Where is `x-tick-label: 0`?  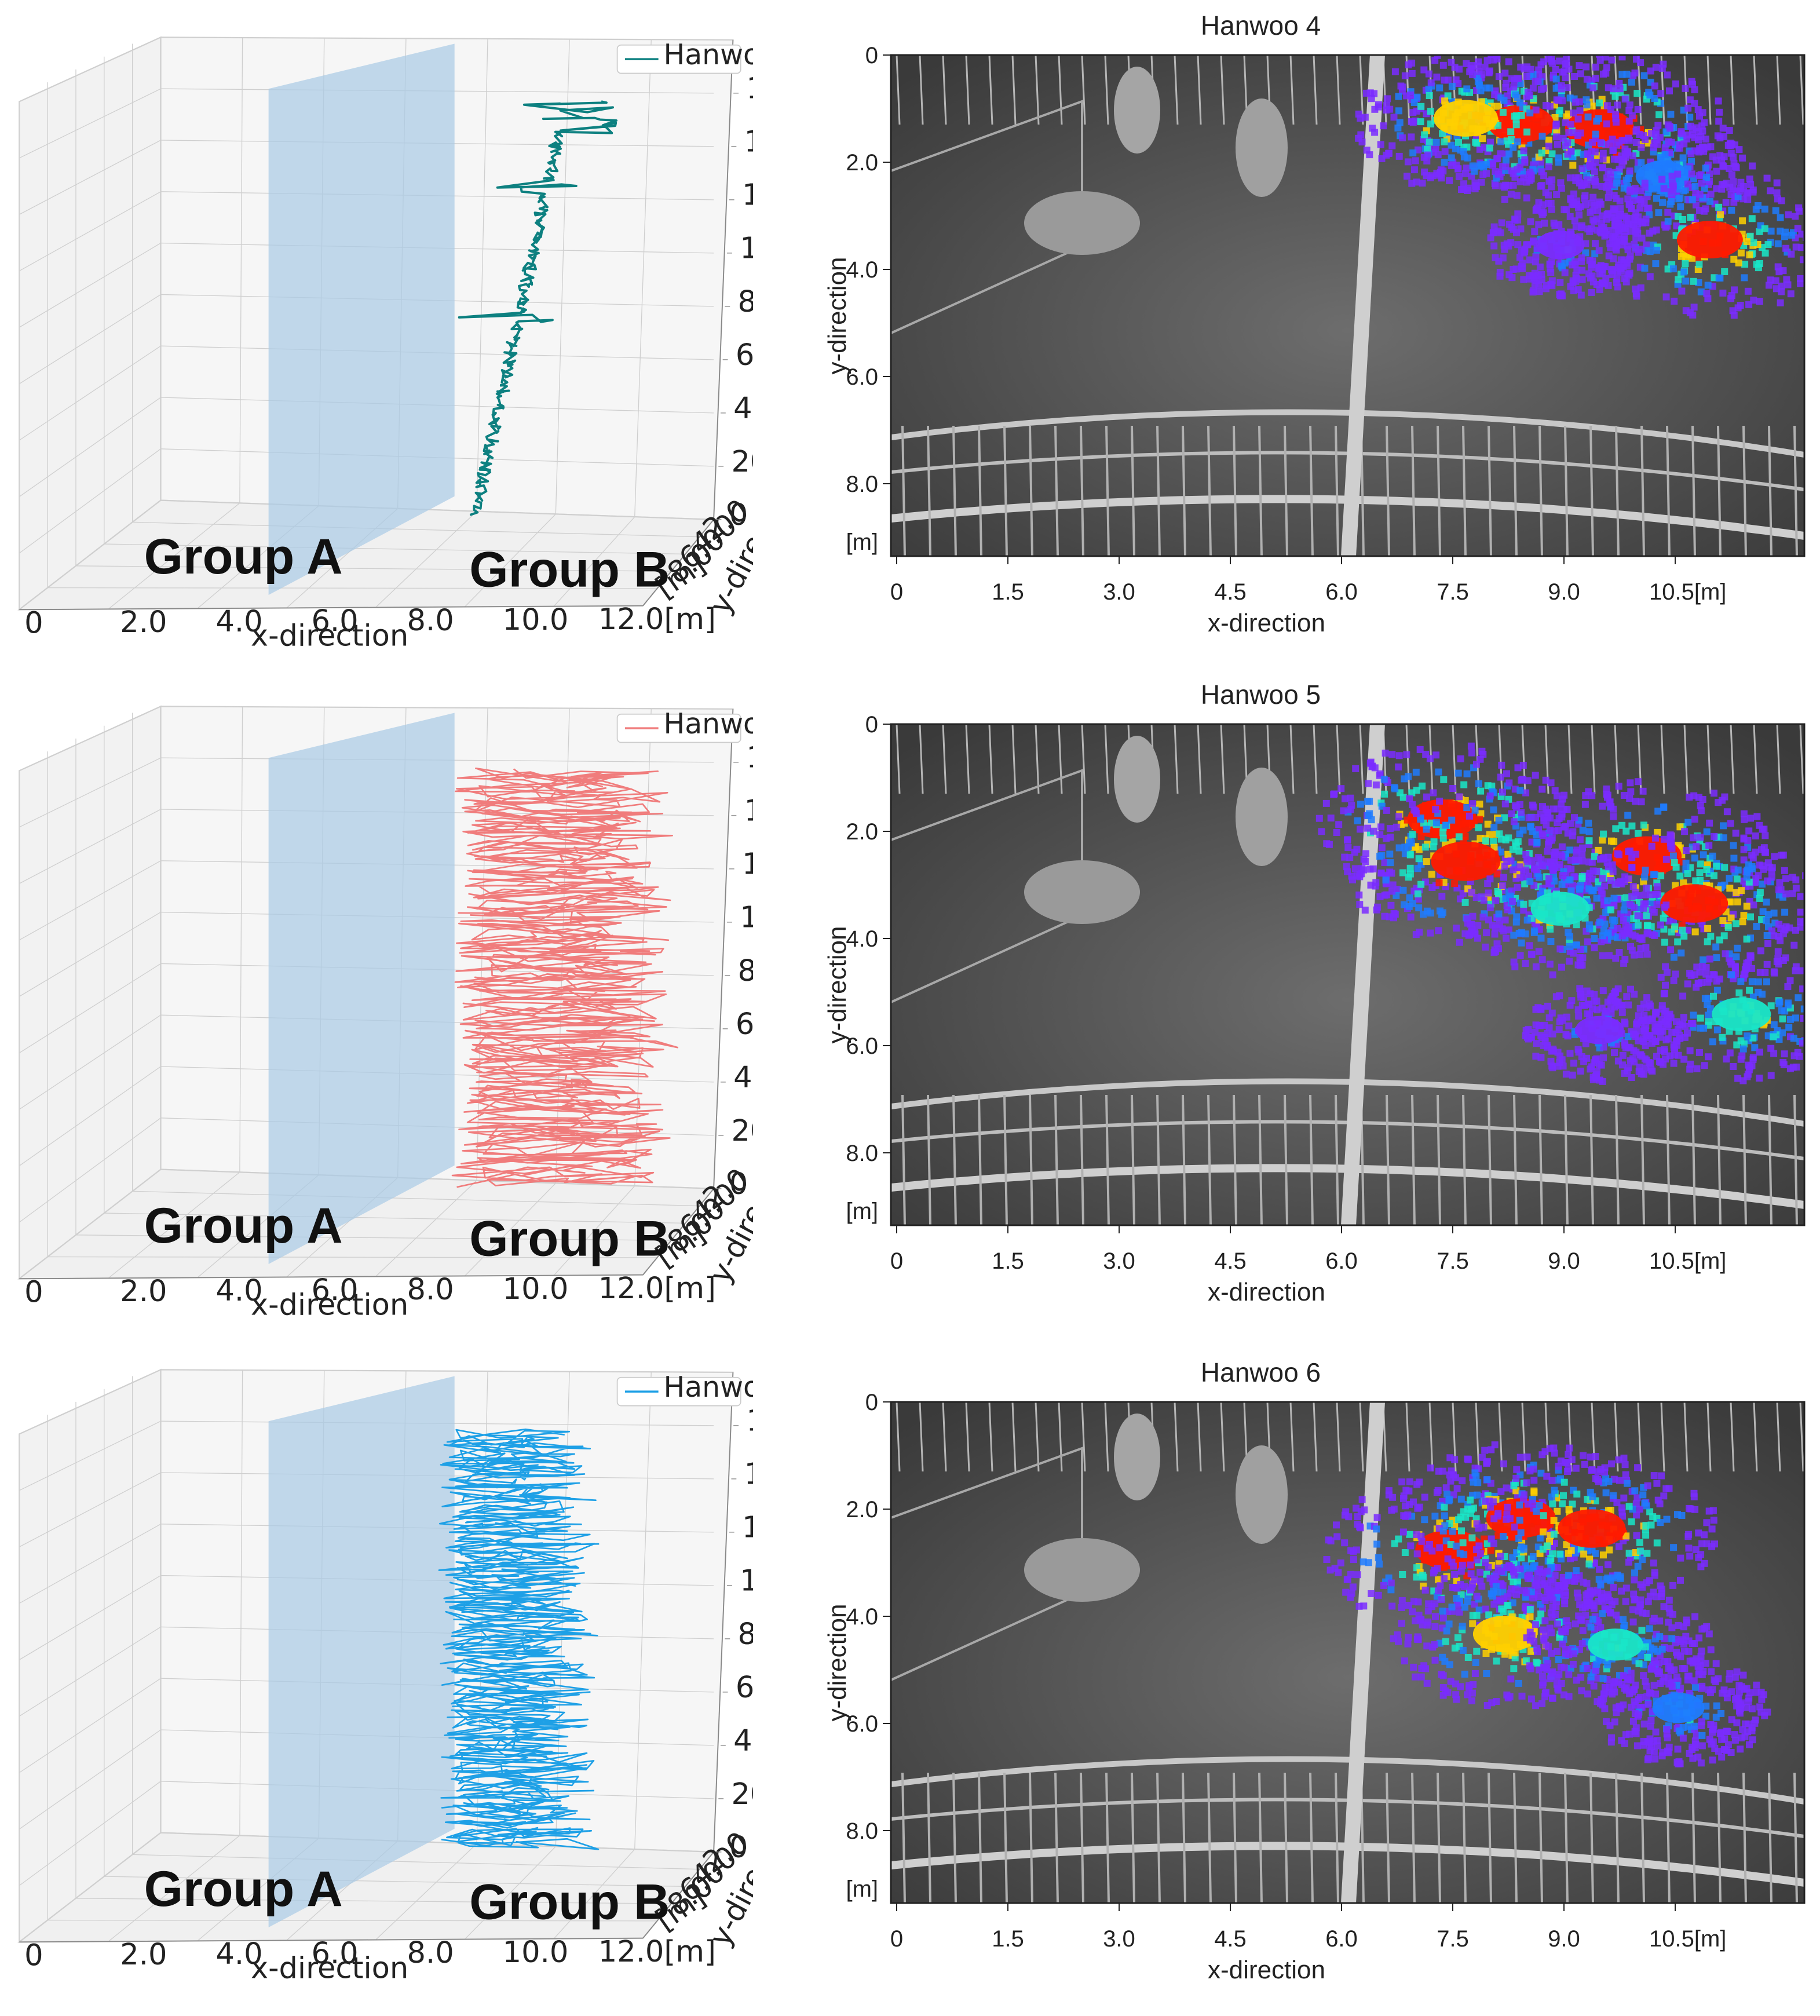
x-tick-label: 0 is located at coordinates (33, 623).